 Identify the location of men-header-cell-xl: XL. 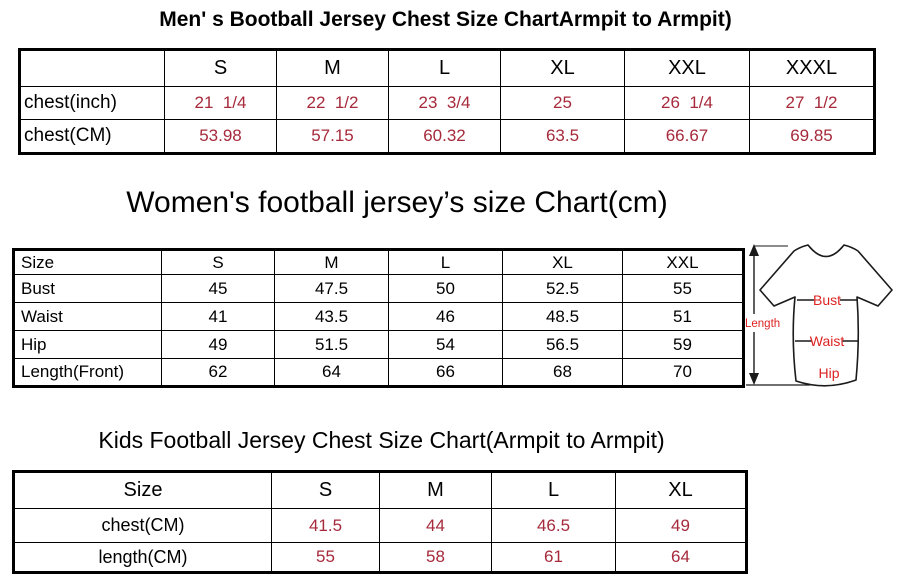
(562, 68).